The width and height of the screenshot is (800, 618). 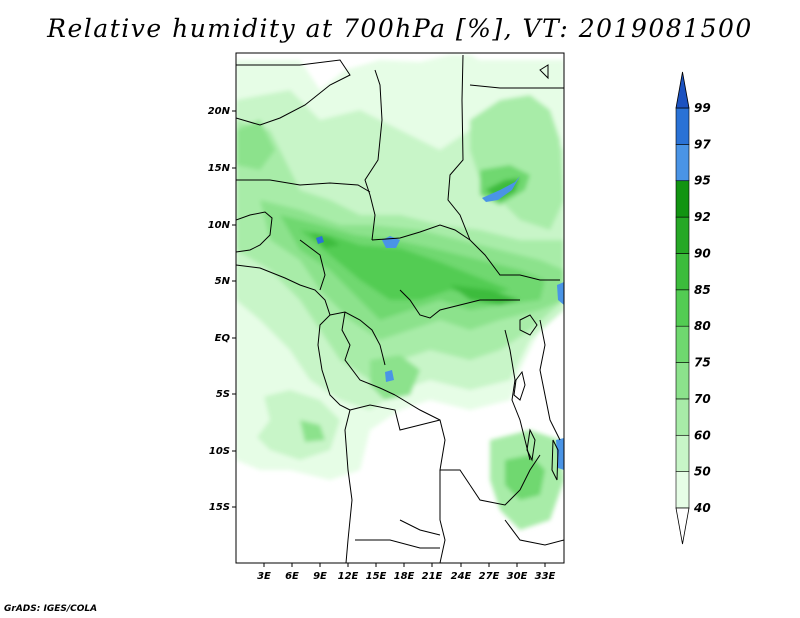 What do you see at coordinates (219, 451) in the screenshot?
I see `lat-label-10s: 10S` at bounding box center [219, 451].